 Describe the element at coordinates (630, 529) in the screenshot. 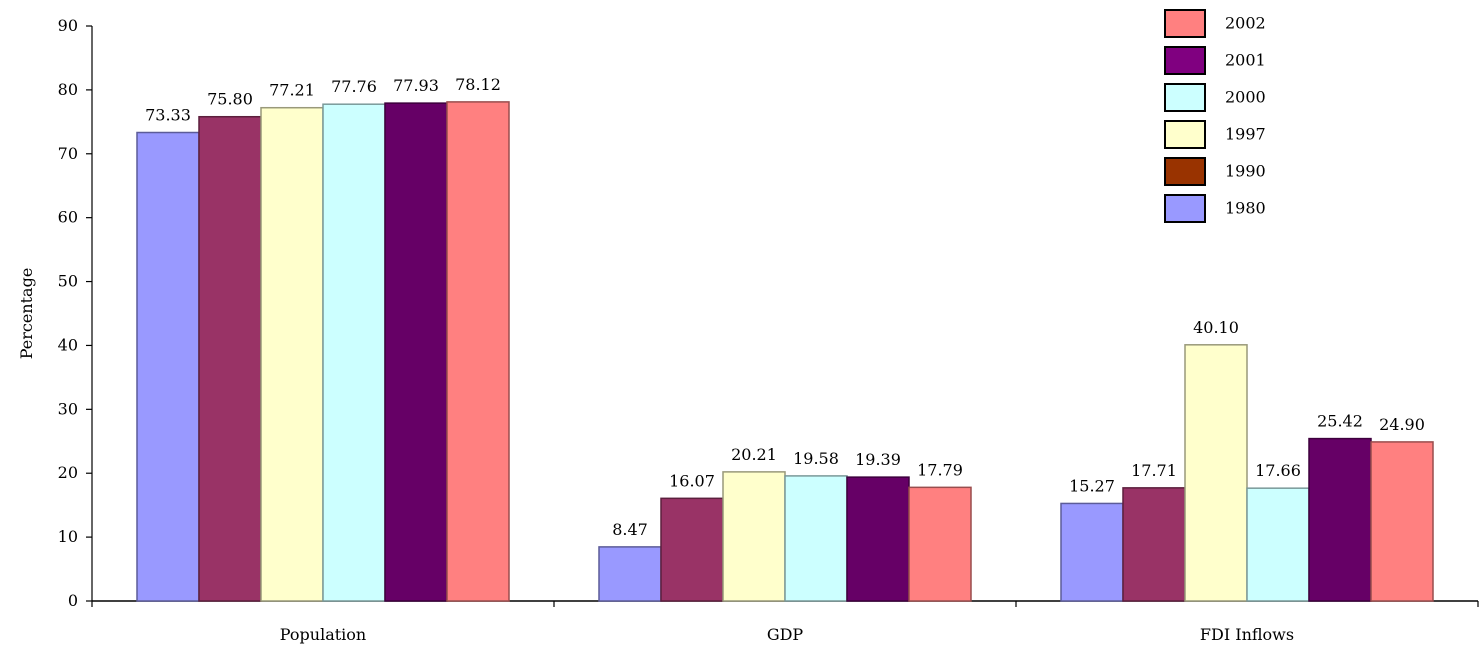

I see `data-label: 8.47` at that location.